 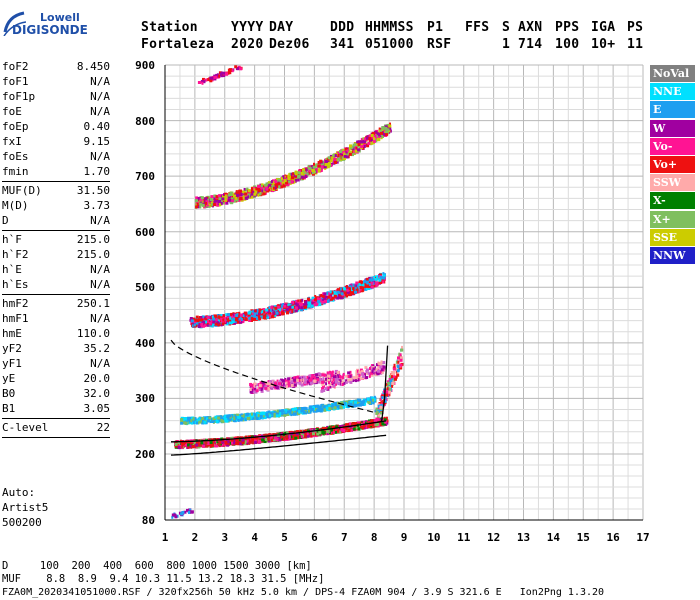 I want to click on hdr-hhmmss: 051000, so click(x=389, y=44).